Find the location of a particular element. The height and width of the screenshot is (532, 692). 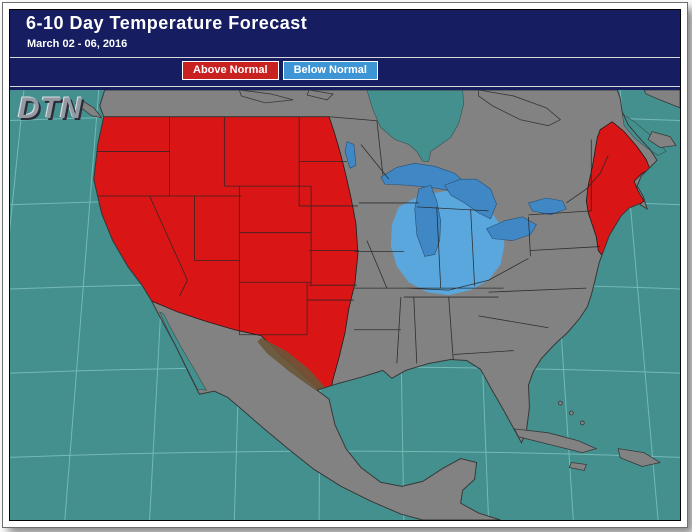

island-jamaica is located at coordinates (577, 466).